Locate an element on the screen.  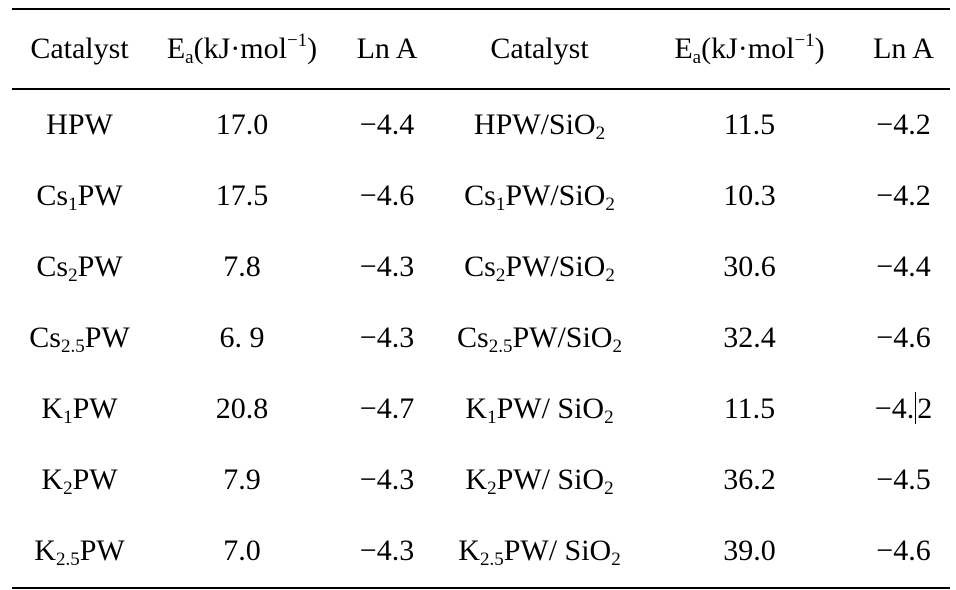
top-rule is located at coordinates (481, 9).